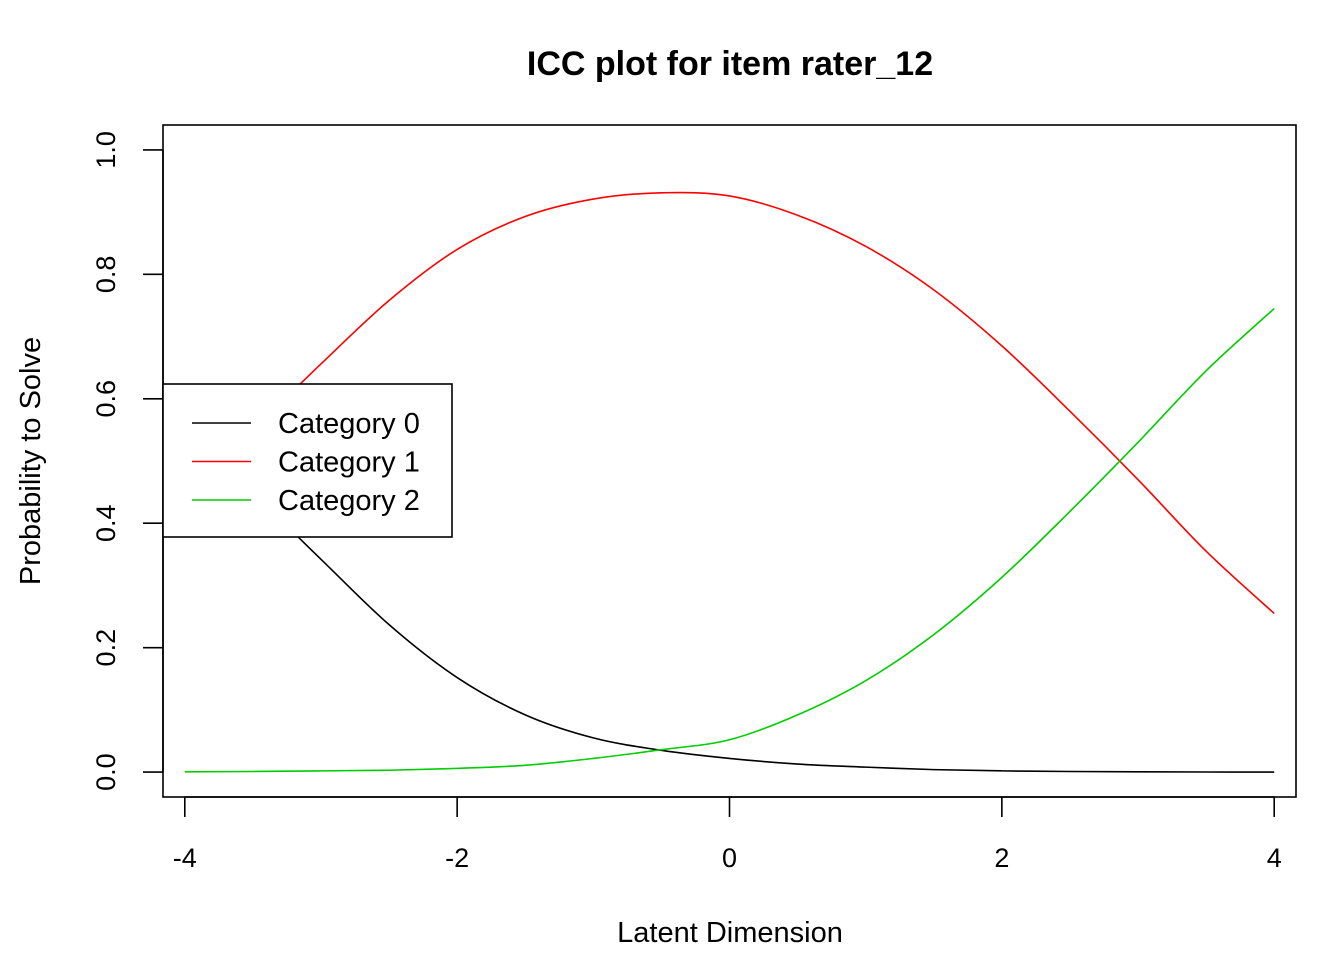 The height and width of the screenshot is (960, 1344). What do you see at coordinates (349, 424) in the screenshot?
I see `legend-label-category-0: Category 0` at bounding box center [349, 424].